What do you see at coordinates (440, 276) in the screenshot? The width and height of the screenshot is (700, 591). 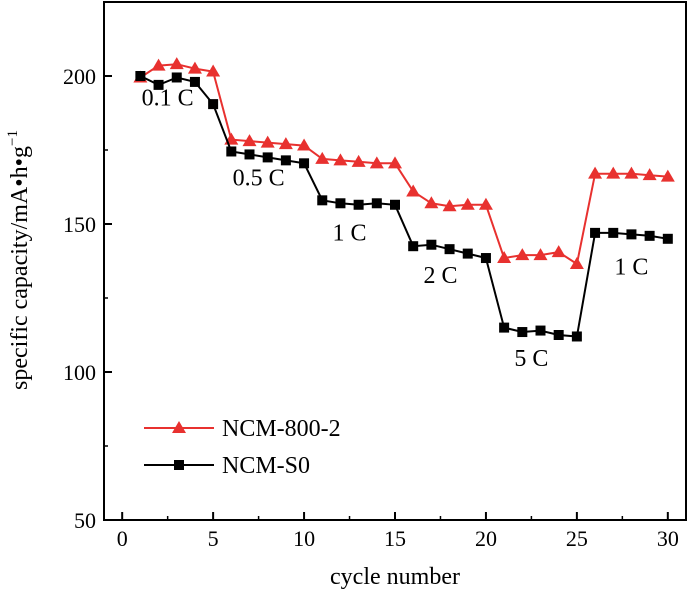 I see `rate-annotation: 2 C` at bounding box center [440, 276].